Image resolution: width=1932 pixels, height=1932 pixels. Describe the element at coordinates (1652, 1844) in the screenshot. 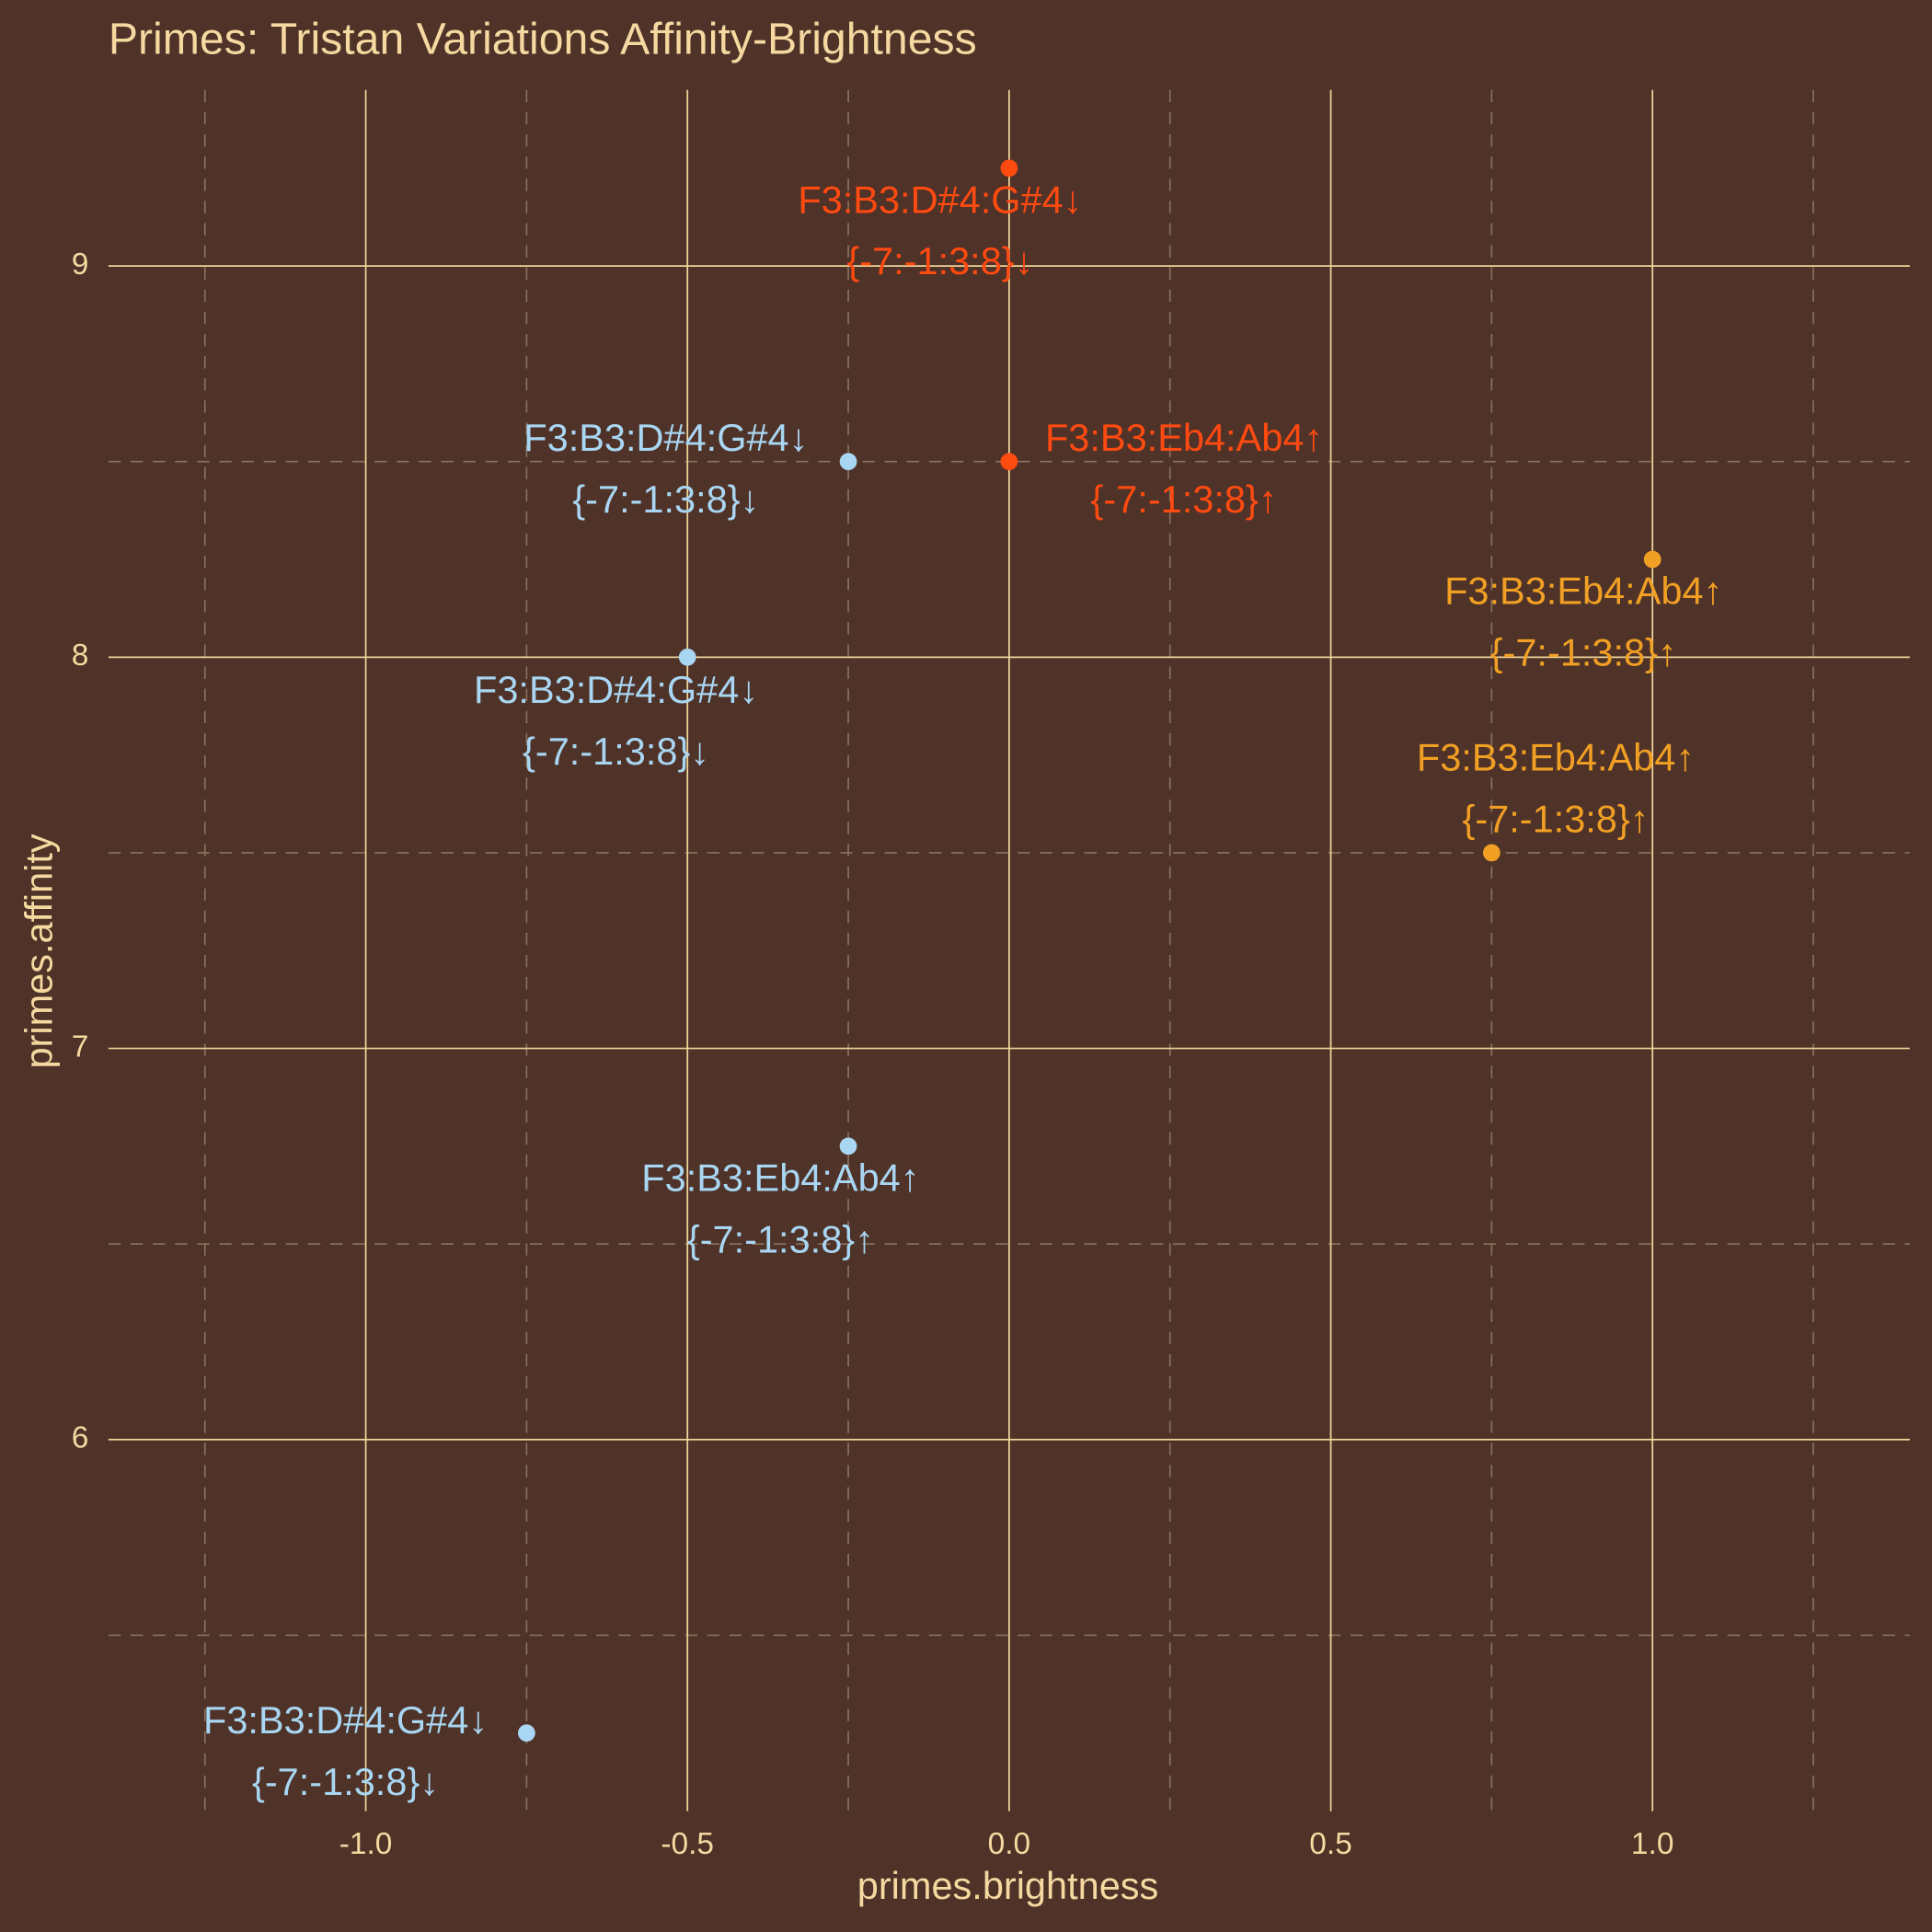

I see `x-tick-label: 1.0` at that location.